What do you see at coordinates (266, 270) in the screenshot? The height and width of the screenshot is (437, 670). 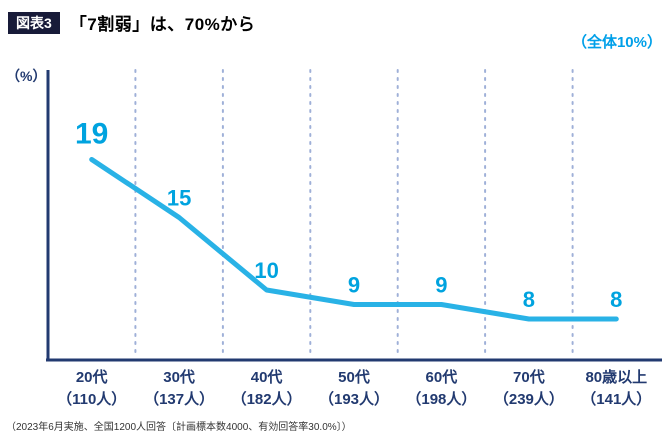 I see `data-point-label: 10` at bounding box center [266, 270].